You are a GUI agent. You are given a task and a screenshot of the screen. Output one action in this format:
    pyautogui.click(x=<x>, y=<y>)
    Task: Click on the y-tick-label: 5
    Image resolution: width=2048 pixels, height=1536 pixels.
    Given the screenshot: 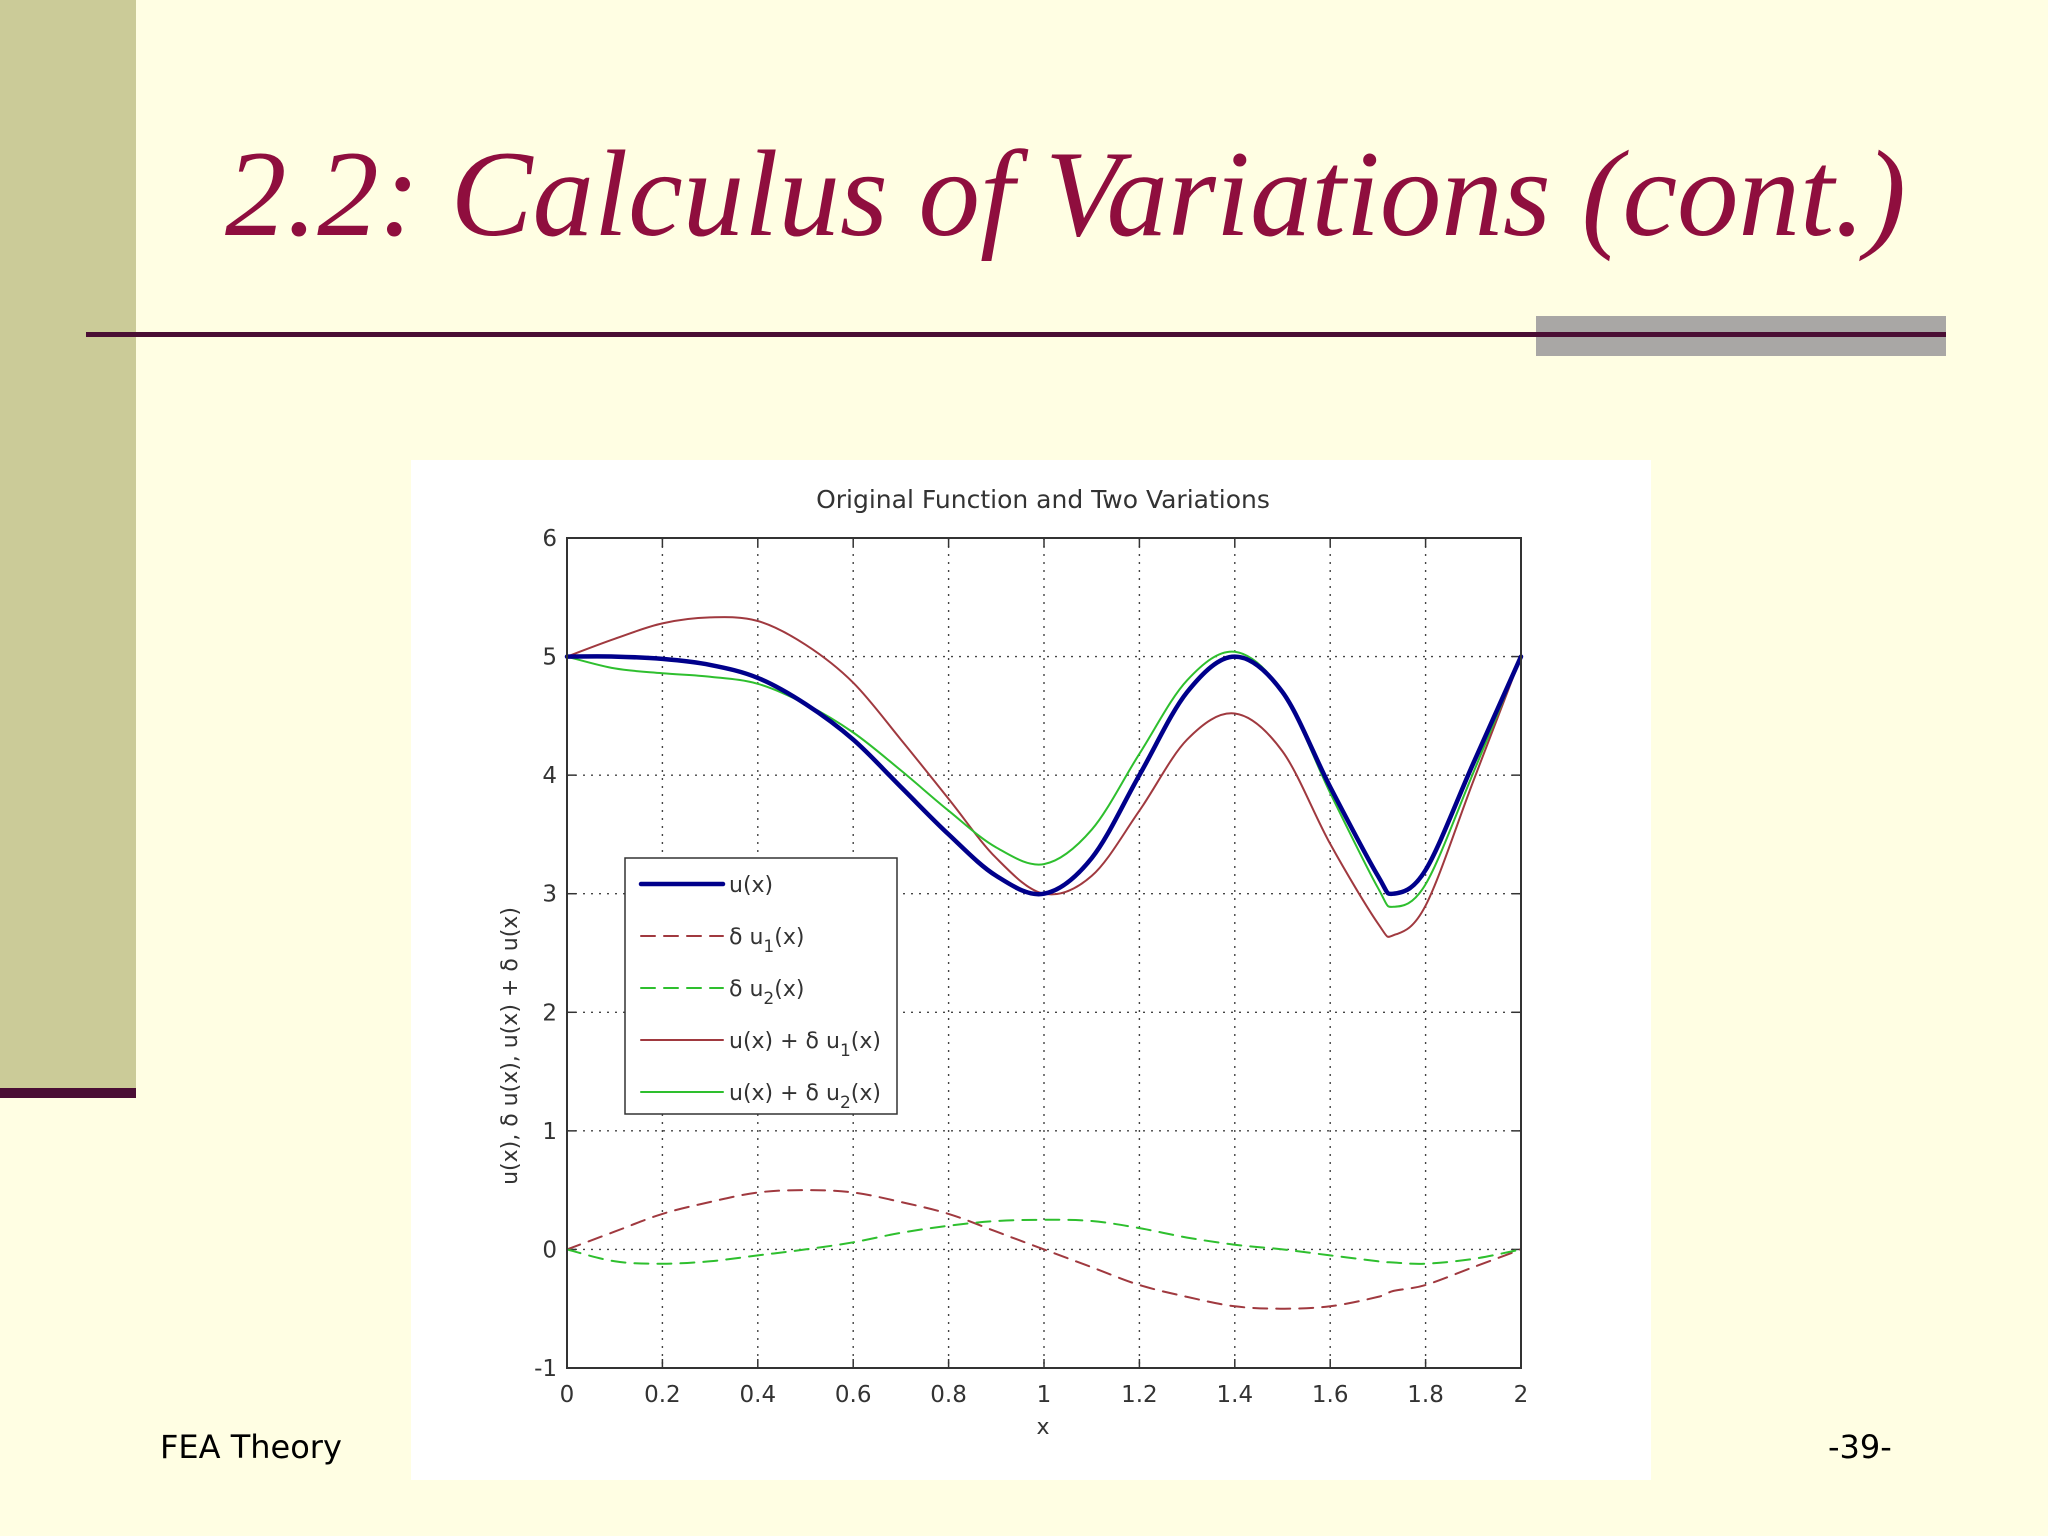 What is the action you would take?
    pyautogui.click(x=549, y=658)
    